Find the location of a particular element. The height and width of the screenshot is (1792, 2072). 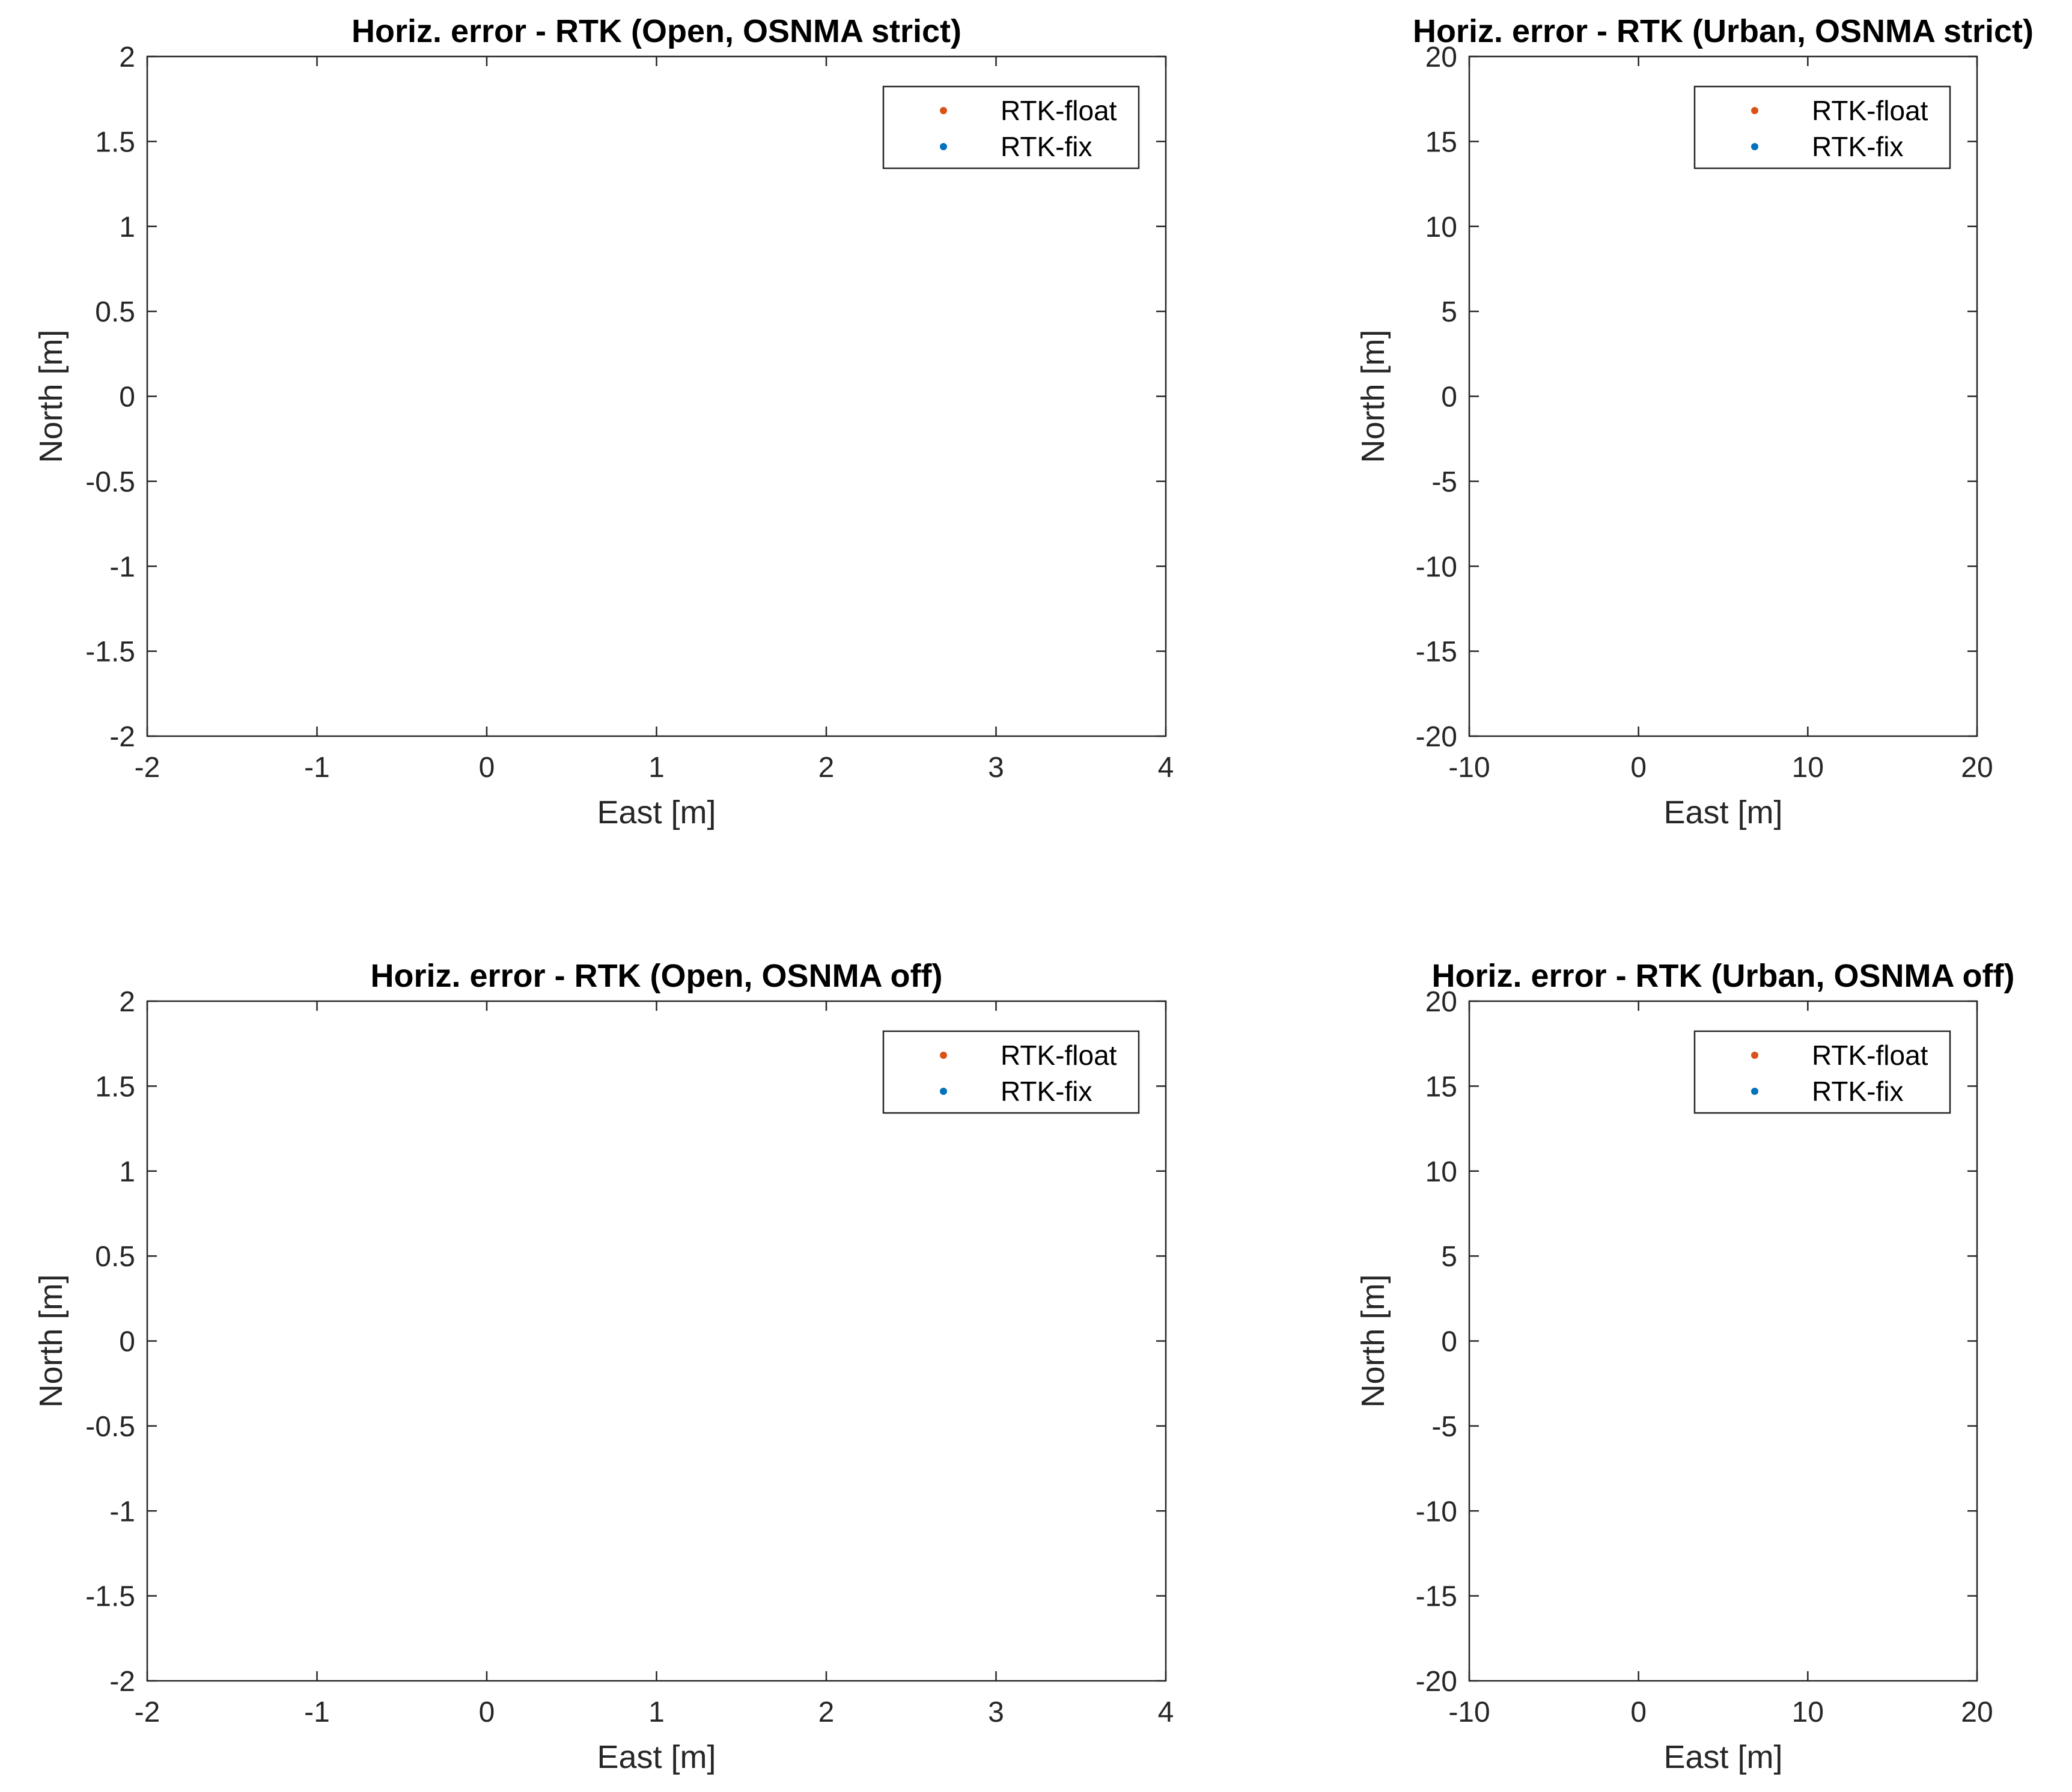

axes-box is located at coordinates (1723, 1341).